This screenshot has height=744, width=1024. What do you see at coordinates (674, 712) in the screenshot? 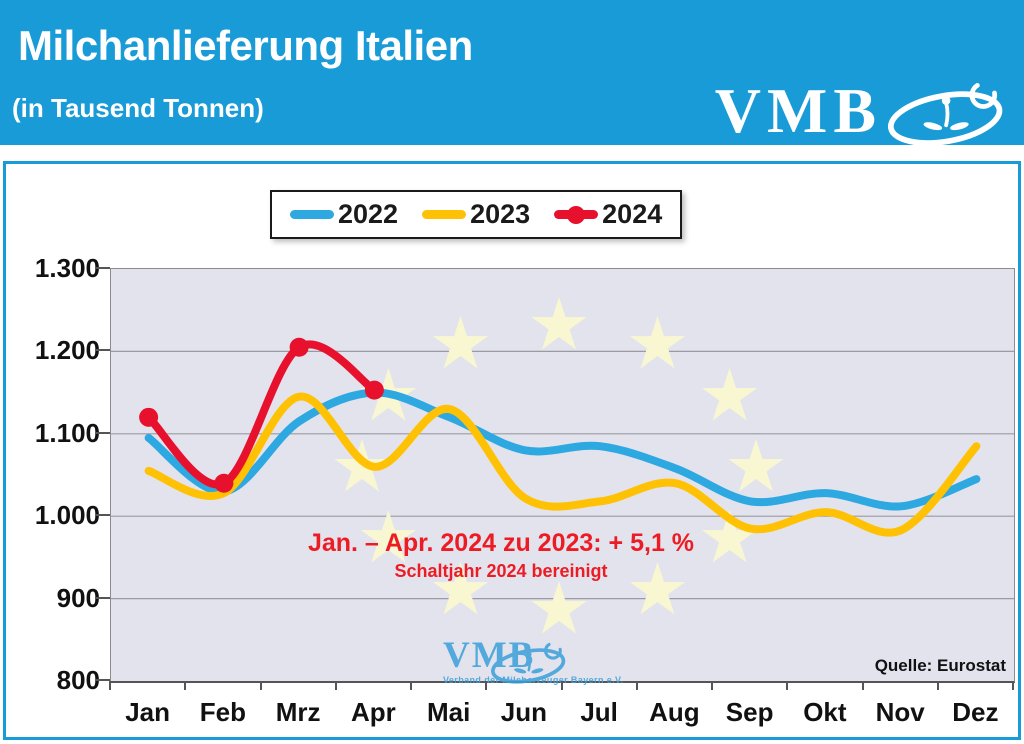
I see `x-tick-label: Aug` at bounding box center [674, 712].